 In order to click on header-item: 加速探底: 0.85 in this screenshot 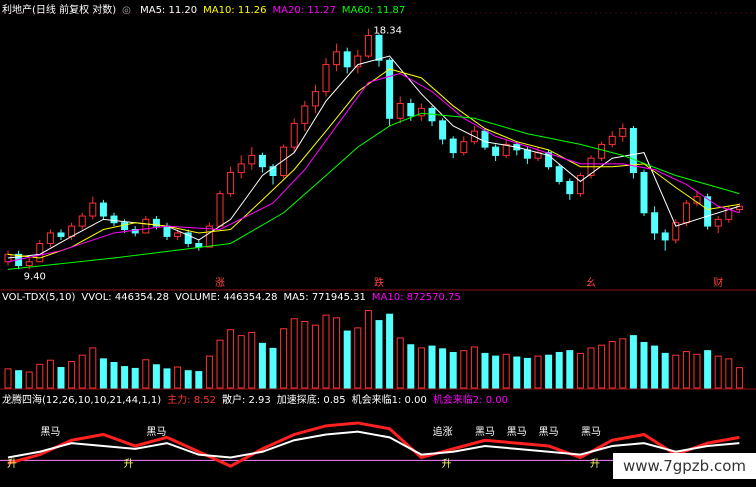, I will do `click(311, 400)`.